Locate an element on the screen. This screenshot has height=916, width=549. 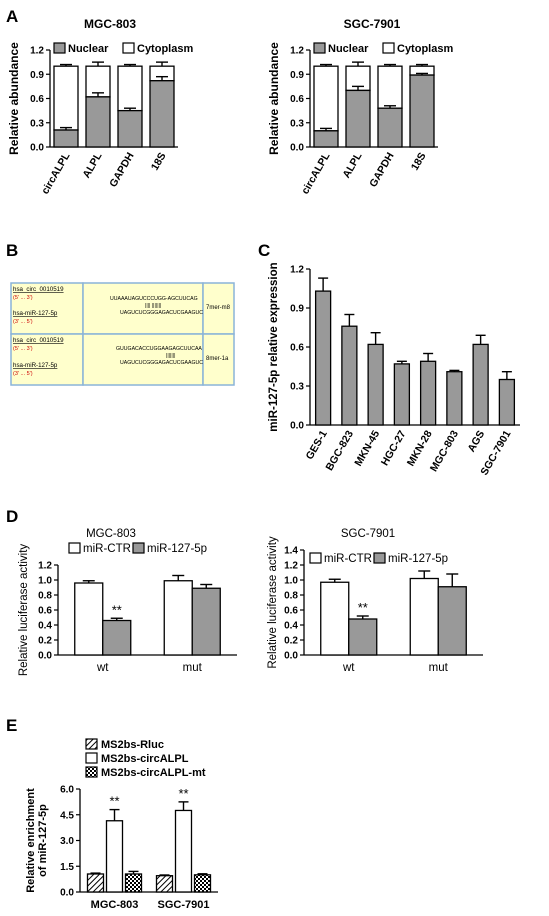
panel-c-ytick-label: 0.6 is located at coordinates (297, 348).